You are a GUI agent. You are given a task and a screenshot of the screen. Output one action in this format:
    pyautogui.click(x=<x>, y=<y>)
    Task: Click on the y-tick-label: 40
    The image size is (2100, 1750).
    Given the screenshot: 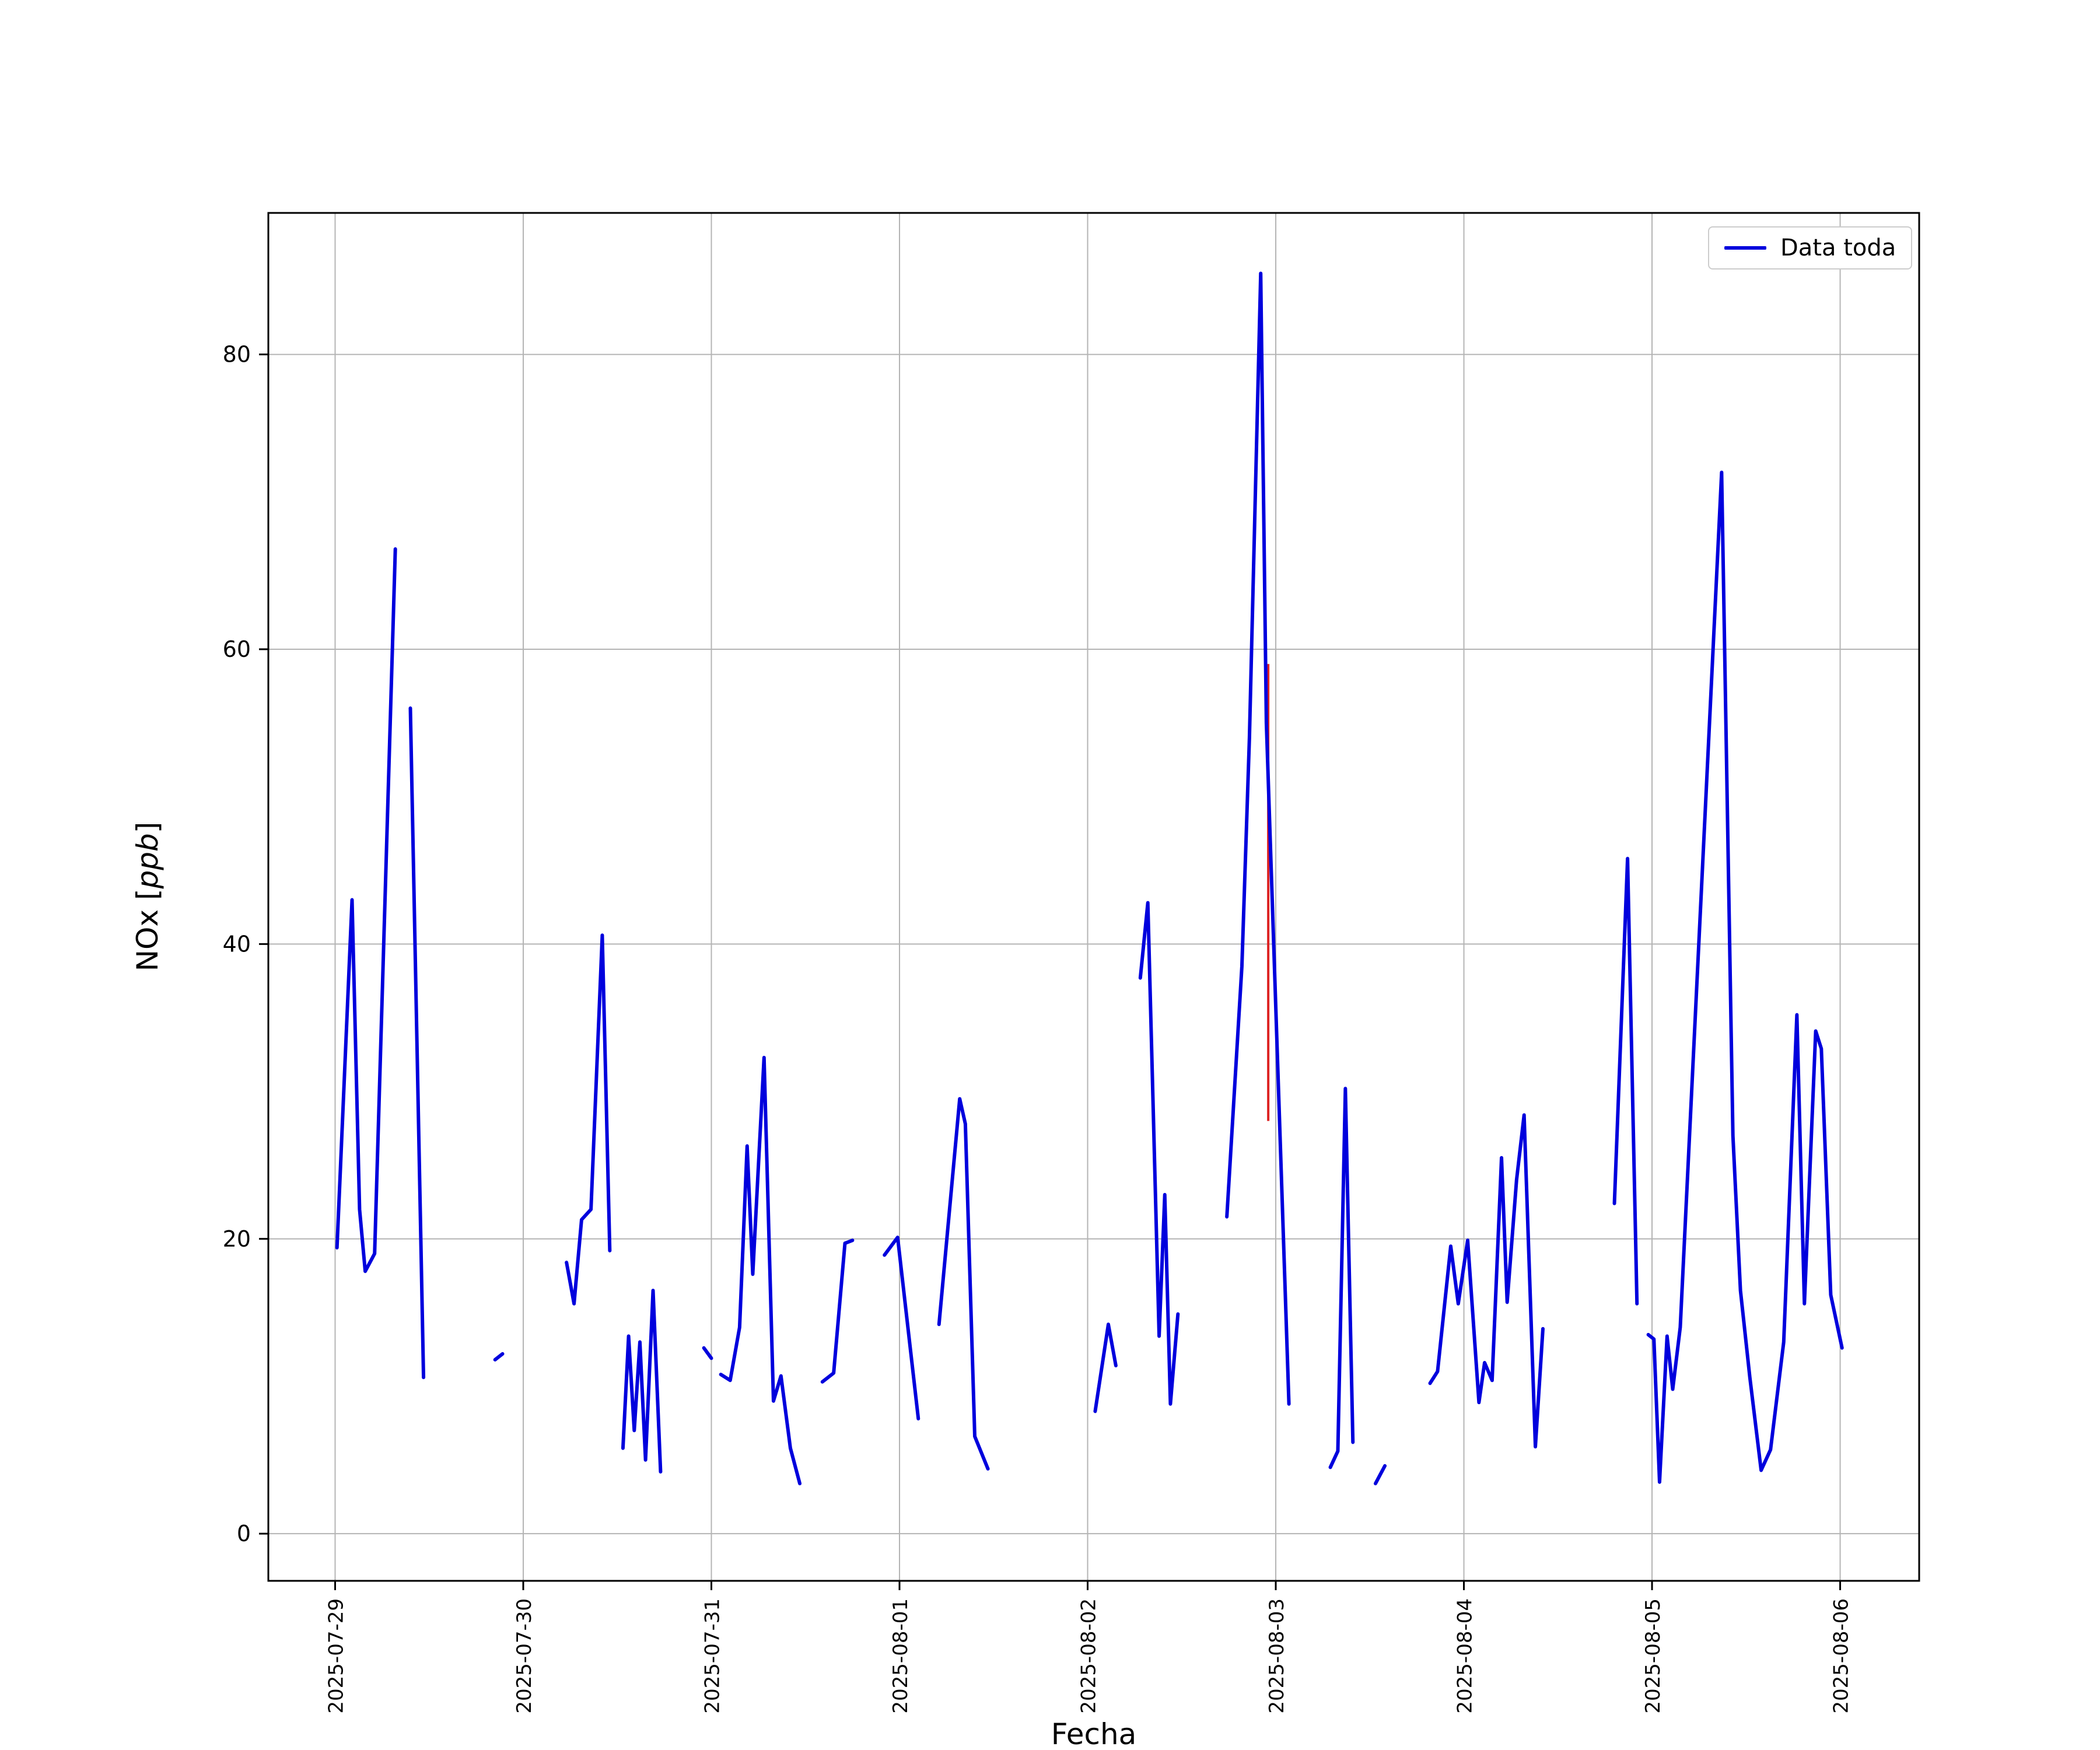 What is the action you would take?
    pyautogui.click(x=237, y=944)
    